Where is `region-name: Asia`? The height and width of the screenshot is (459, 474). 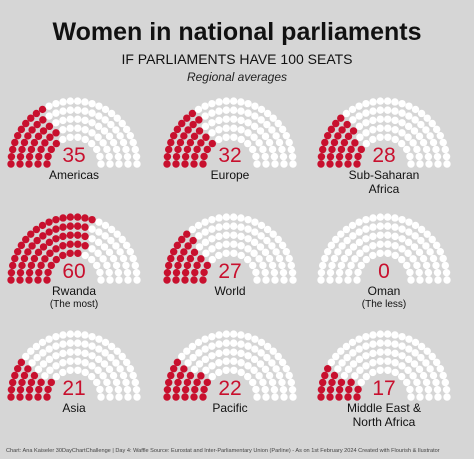
region-name: Asia is located at coordinates (74, 408).